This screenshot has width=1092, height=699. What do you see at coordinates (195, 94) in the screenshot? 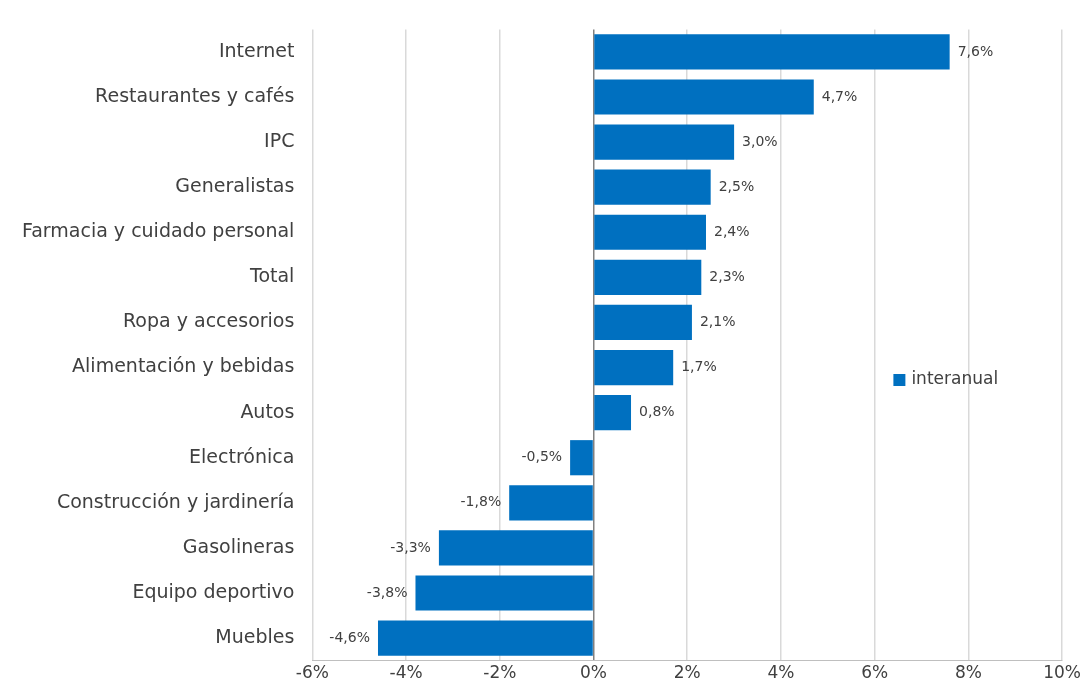
I see `y-tick-label: Restaurantes y cafés` at bounding box center [195, 94].